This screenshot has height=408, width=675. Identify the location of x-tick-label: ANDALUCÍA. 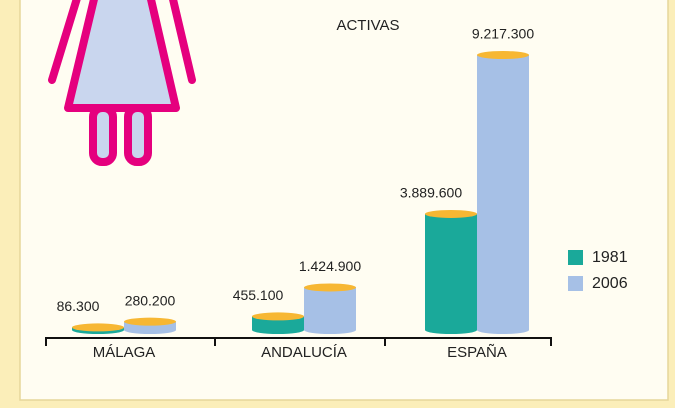
(304, 352).